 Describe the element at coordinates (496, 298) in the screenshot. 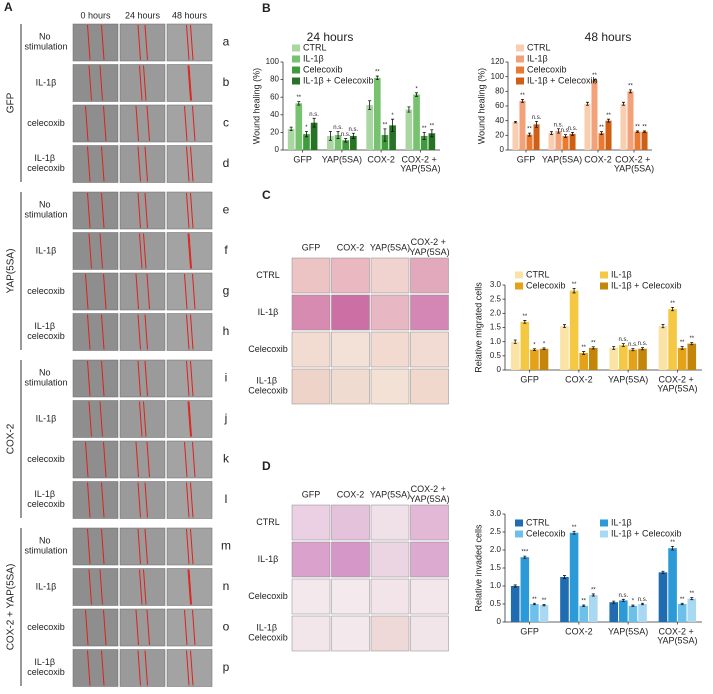

I see `y-tick-label: 2.5` at that location.